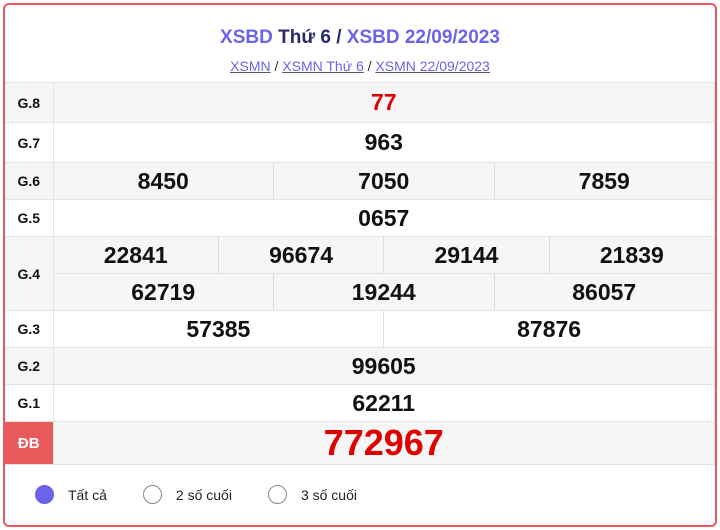 The width and height of the screenshot is (720, 530). What do you see at coordinates (383, 102) in the screenshot?
I see `prize-value: 77` at bounding box center [383, 102].